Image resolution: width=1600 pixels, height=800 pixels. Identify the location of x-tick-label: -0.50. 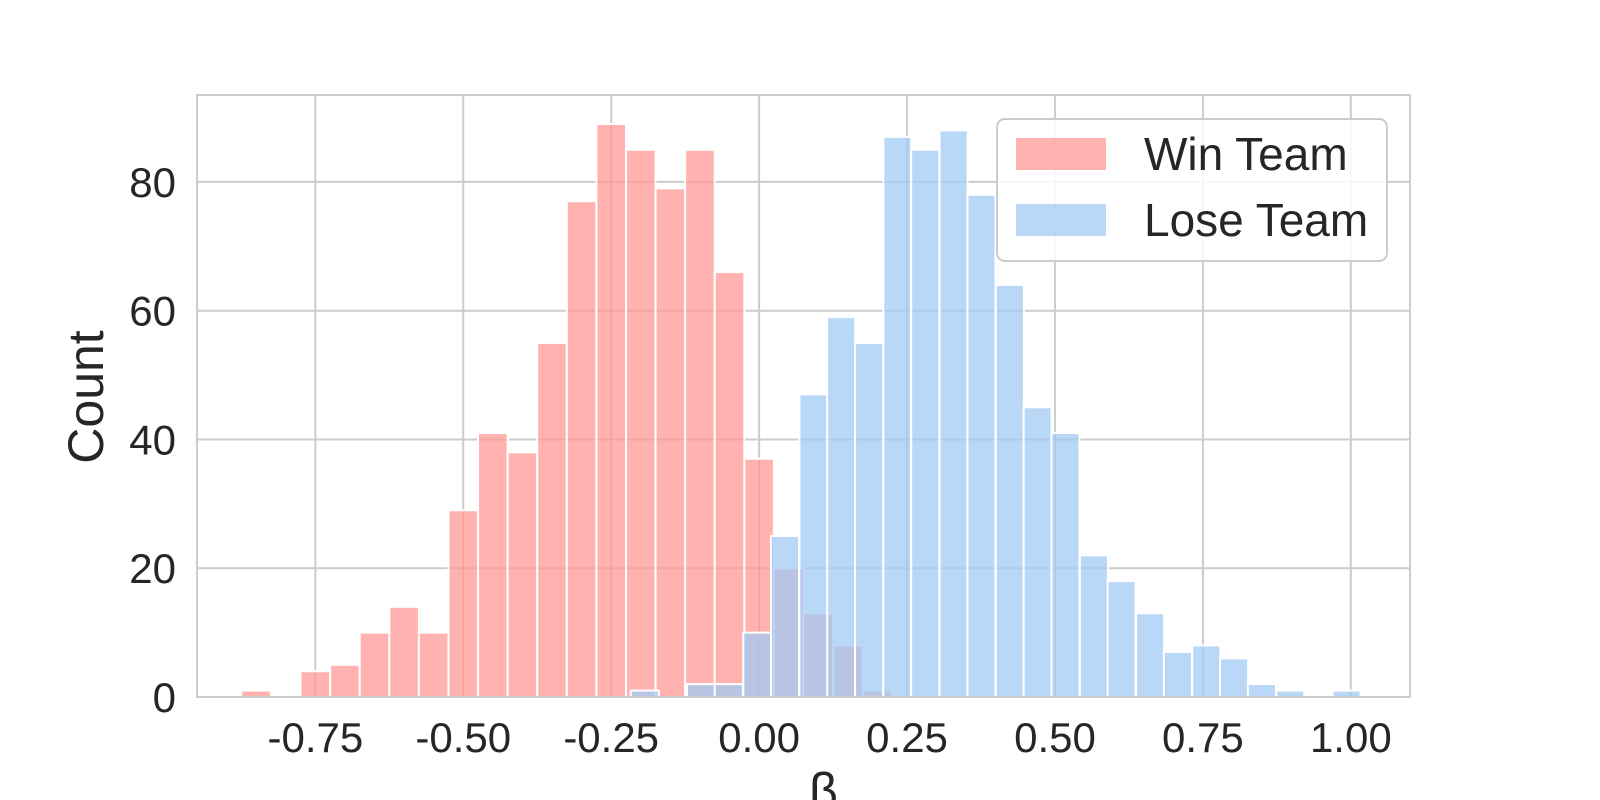
(463, 737).